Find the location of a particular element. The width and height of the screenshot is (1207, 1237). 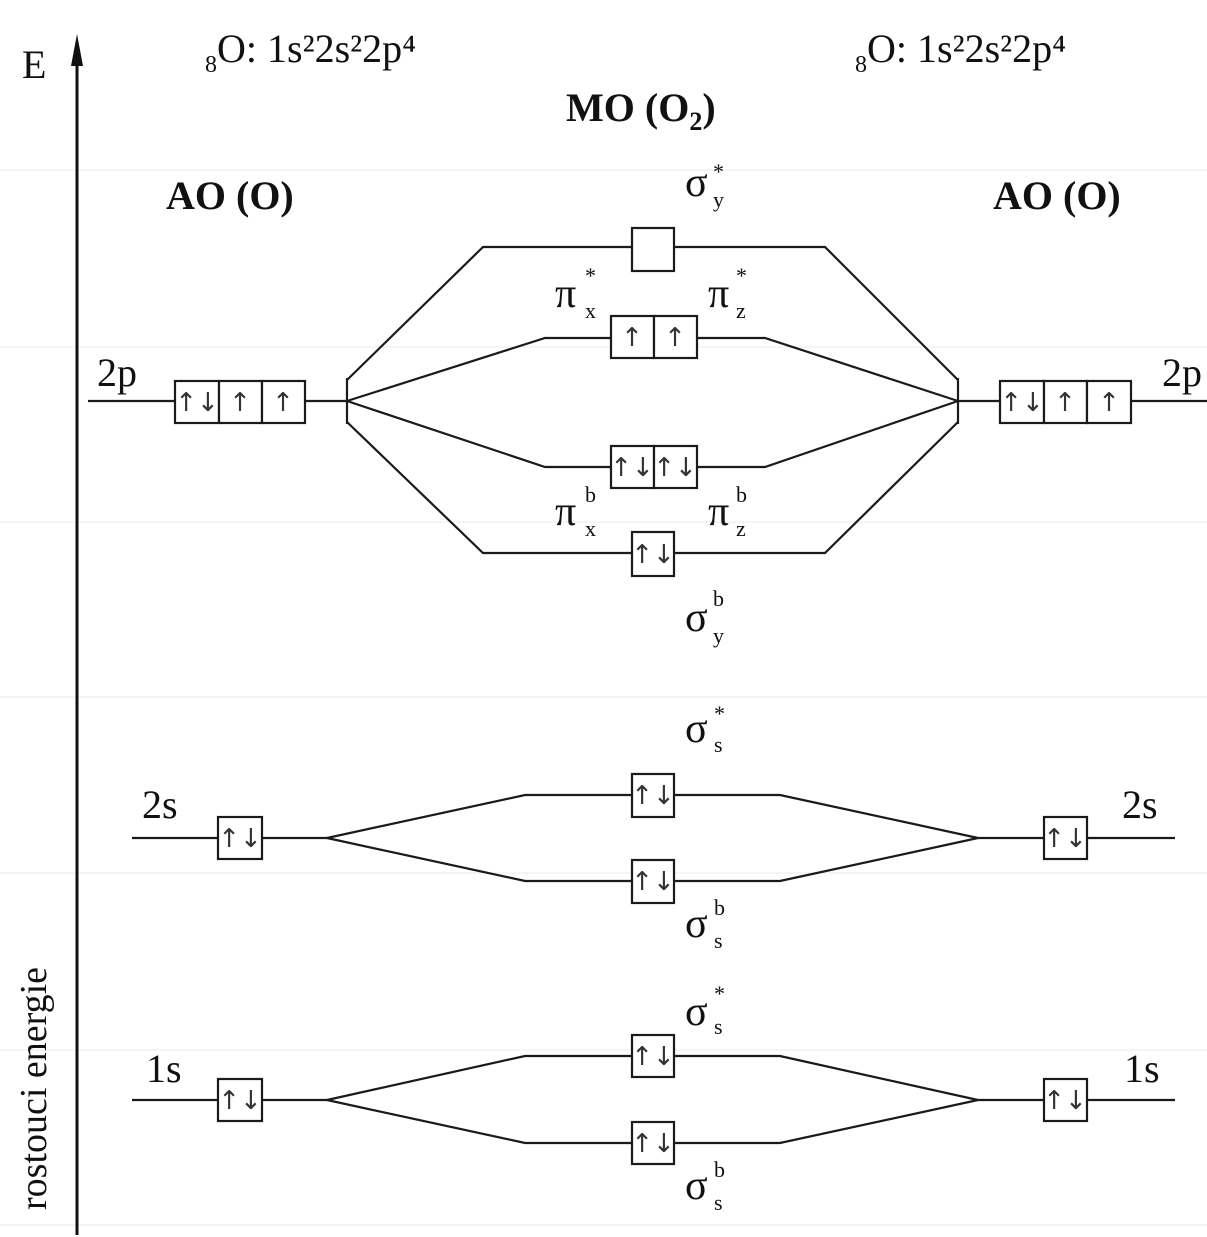

ao-2s-right-box is located at coordinates (1065, 838).